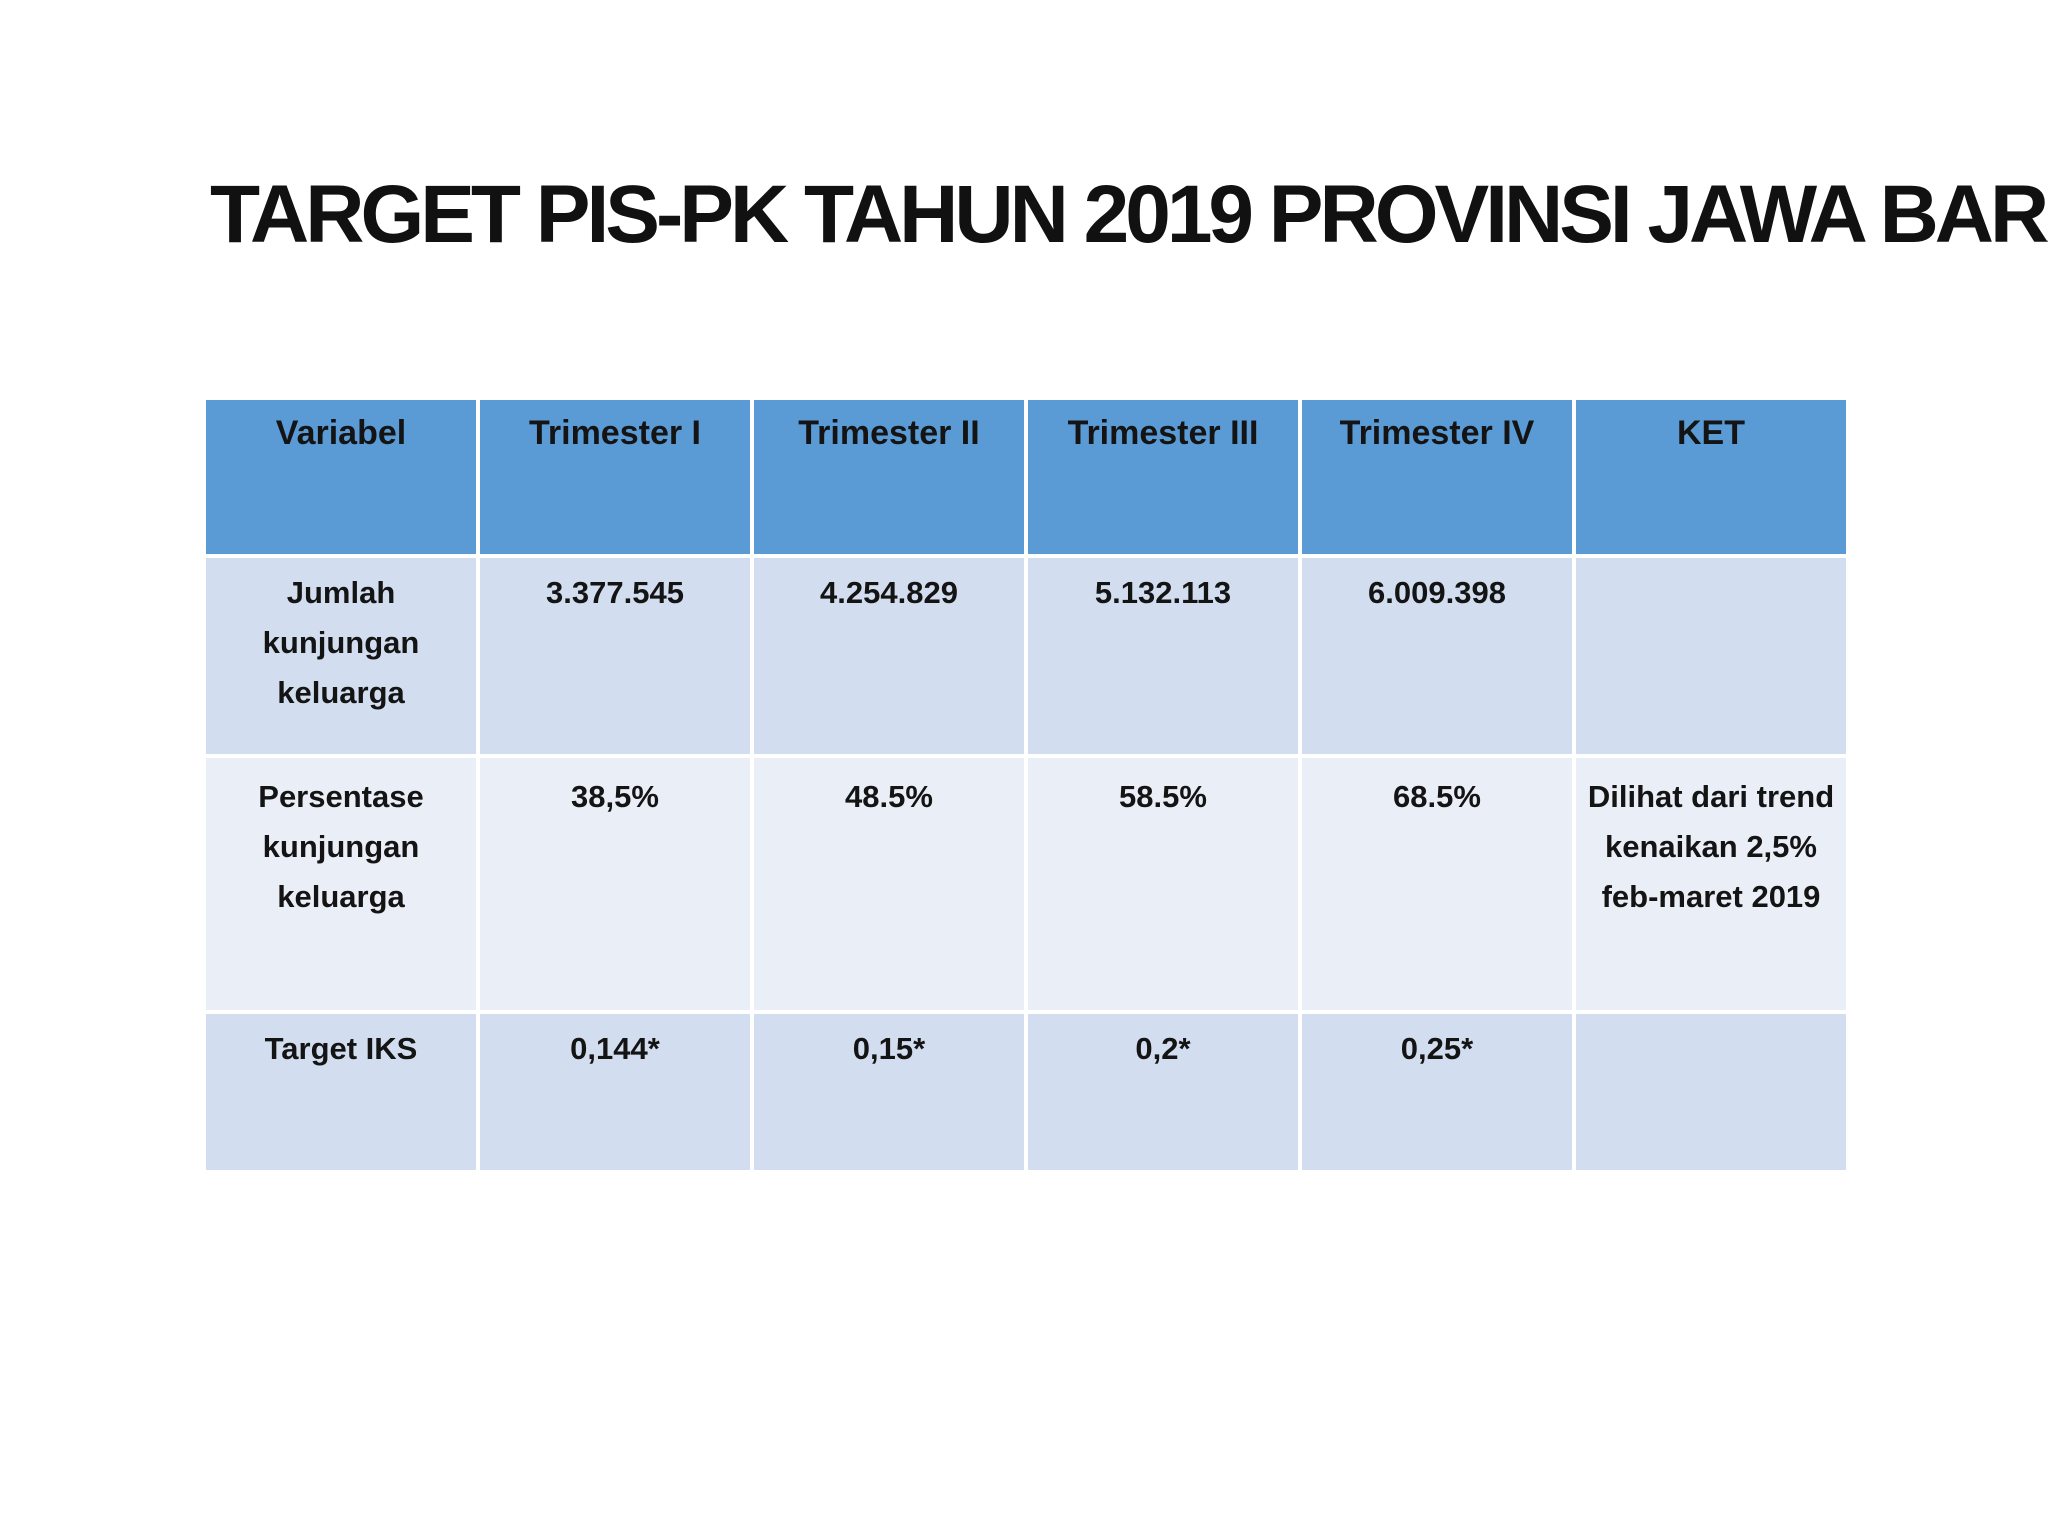  What do you see at coordinates (341, 656) in the screenshot?
I see `cell-variabel: Jumlah kunjungan keluarga` at bounding box center [341, 656].